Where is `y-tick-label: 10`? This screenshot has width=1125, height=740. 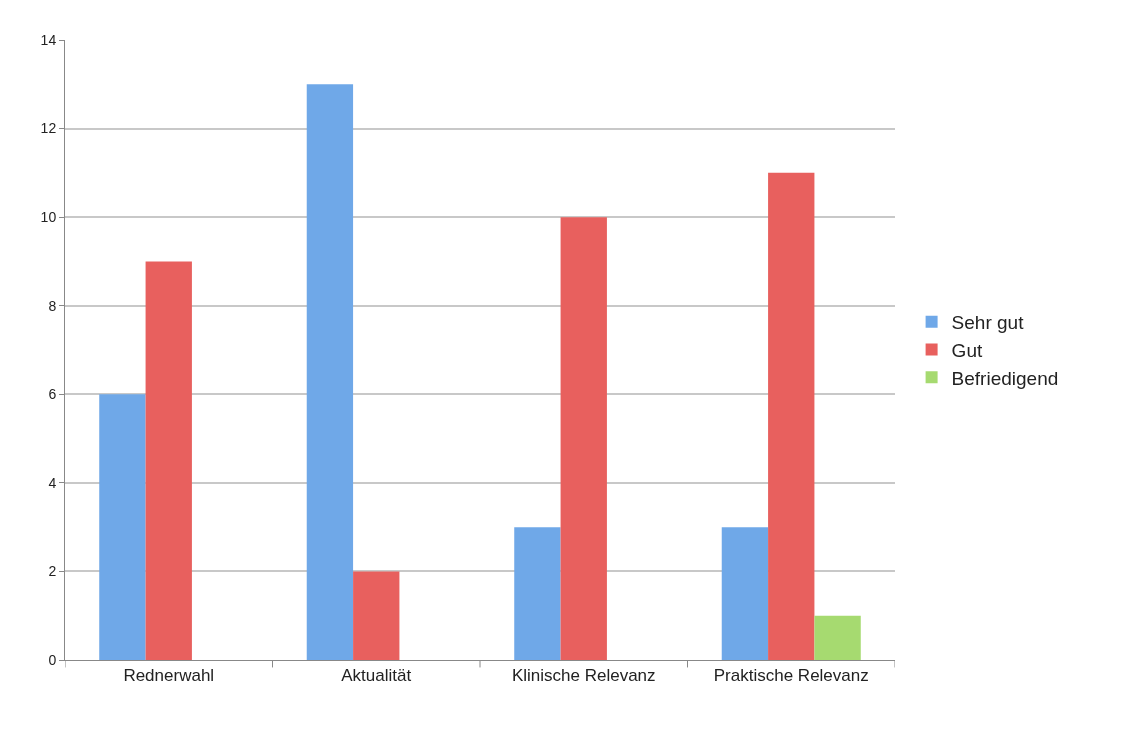 y-tick-label: 10 is located at coordinates (48, 217).